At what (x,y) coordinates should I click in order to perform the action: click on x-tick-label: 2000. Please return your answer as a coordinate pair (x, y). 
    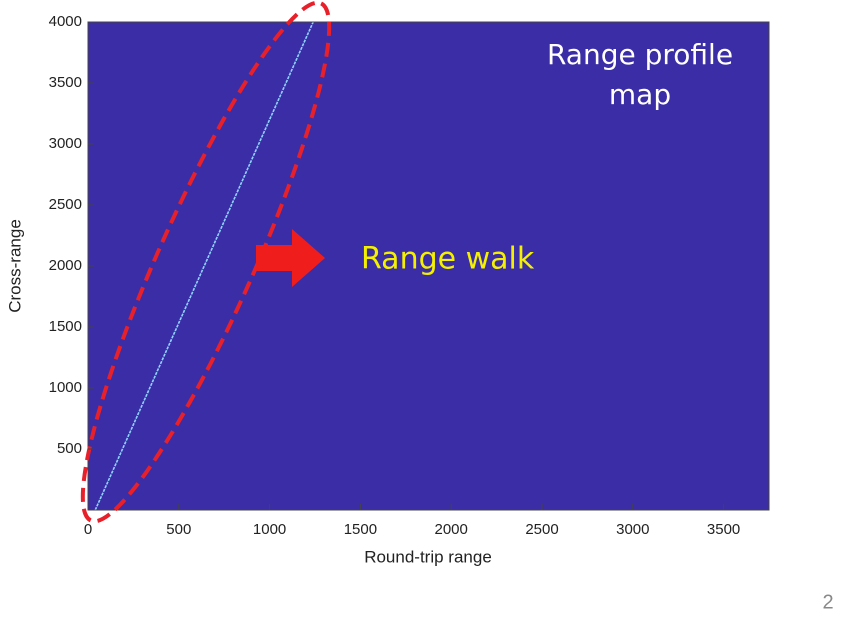
    Looking at the image, I should click on (451, 529).